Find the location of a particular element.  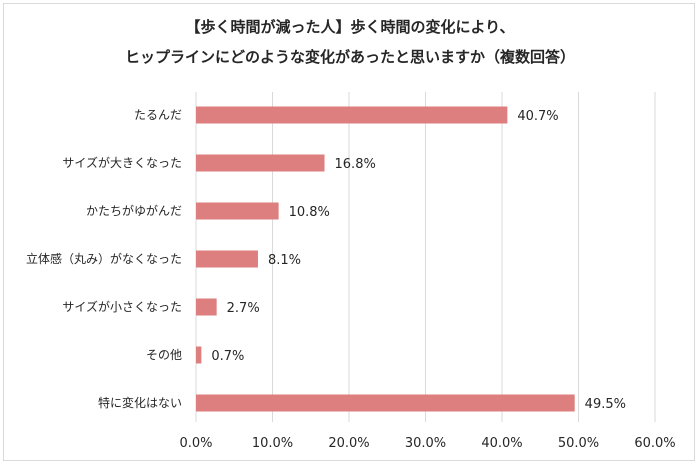

x-tick-label: 60.0% is located at coordinates (654, 443).